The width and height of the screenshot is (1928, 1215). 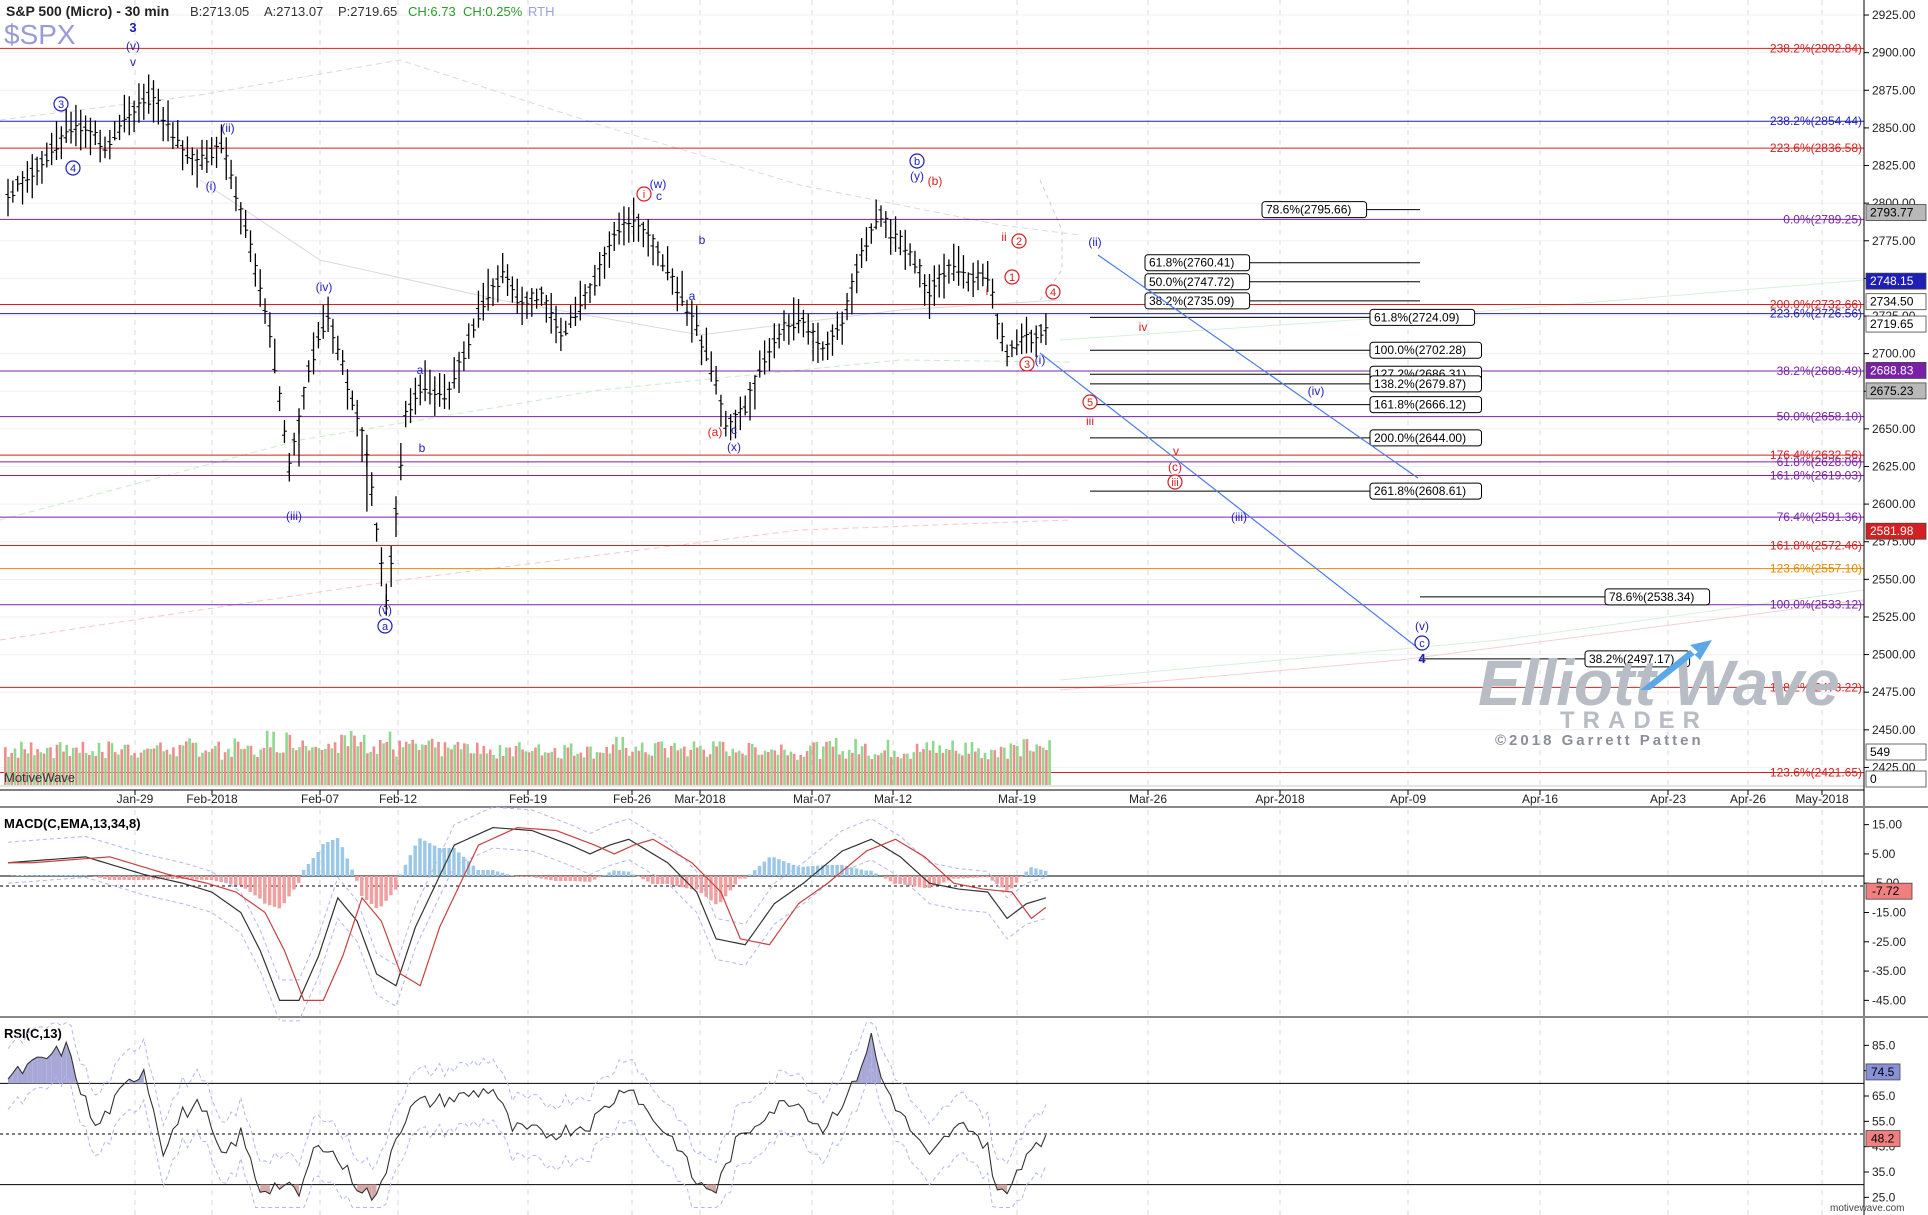 What do you see at coordinates (1748, 799) in the screenshot?
I see `x-tick-label: Apr-26` at bounding box center [1748, 799].